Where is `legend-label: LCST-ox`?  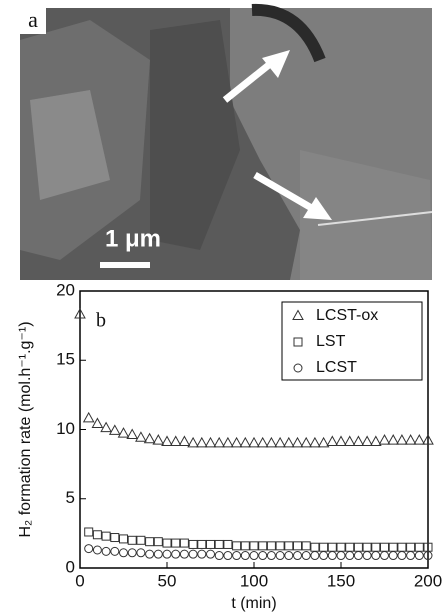 legend-label: LCST-ox is located at coordinates (347, 315).